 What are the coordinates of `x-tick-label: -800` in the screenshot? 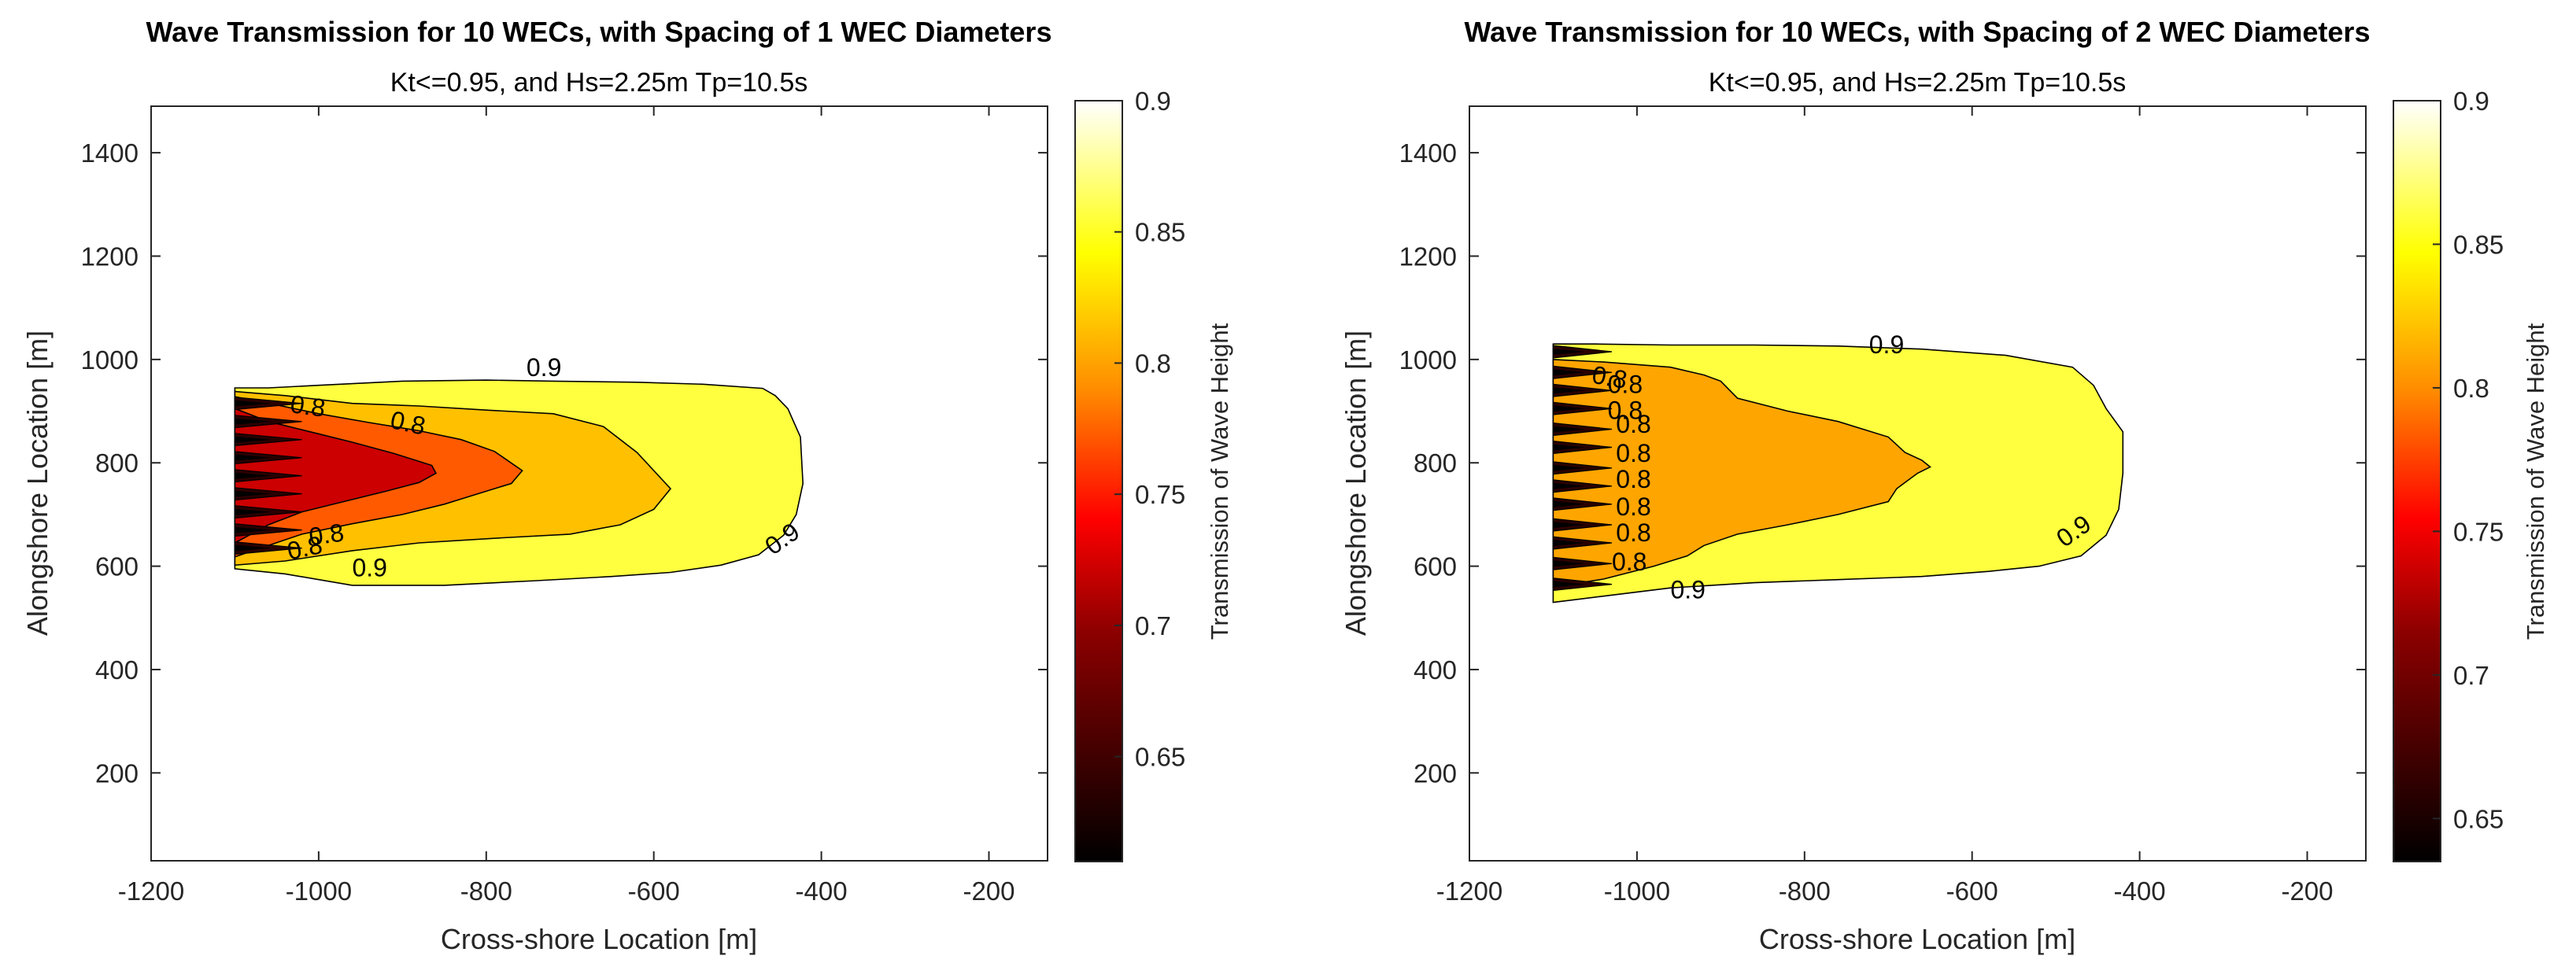 It's located at (486, 891).